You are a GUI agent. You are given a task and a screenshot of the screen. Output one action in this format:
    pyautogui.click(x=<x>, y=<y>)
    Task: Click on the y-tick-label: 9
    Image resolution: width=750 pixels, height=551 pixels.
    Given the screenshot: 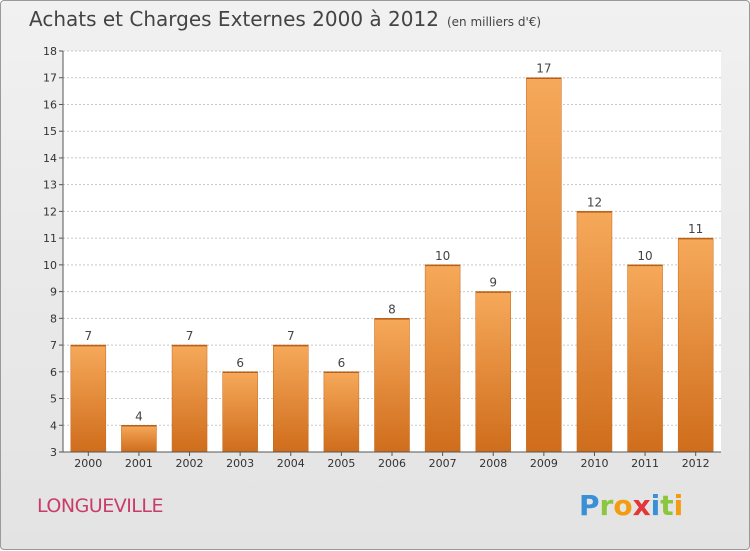 What is the action you would take?
    pyautogui.click(x=53, y=292)
    